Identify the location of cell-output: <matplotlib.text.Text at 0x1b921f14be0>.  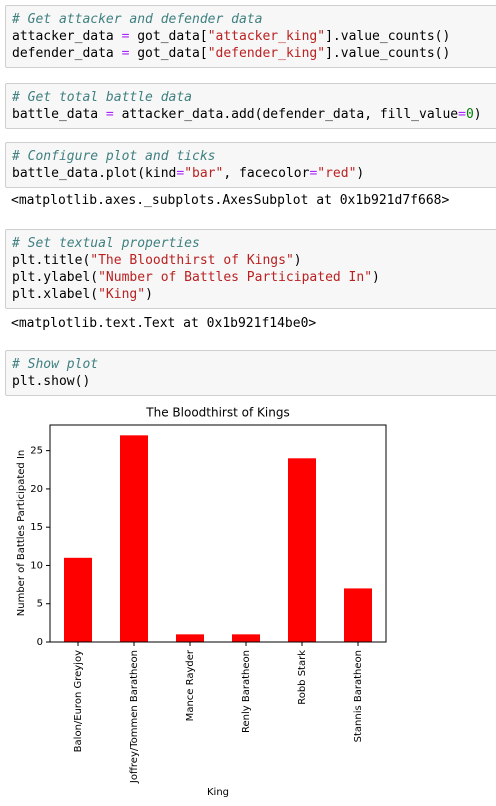
(164, 323).